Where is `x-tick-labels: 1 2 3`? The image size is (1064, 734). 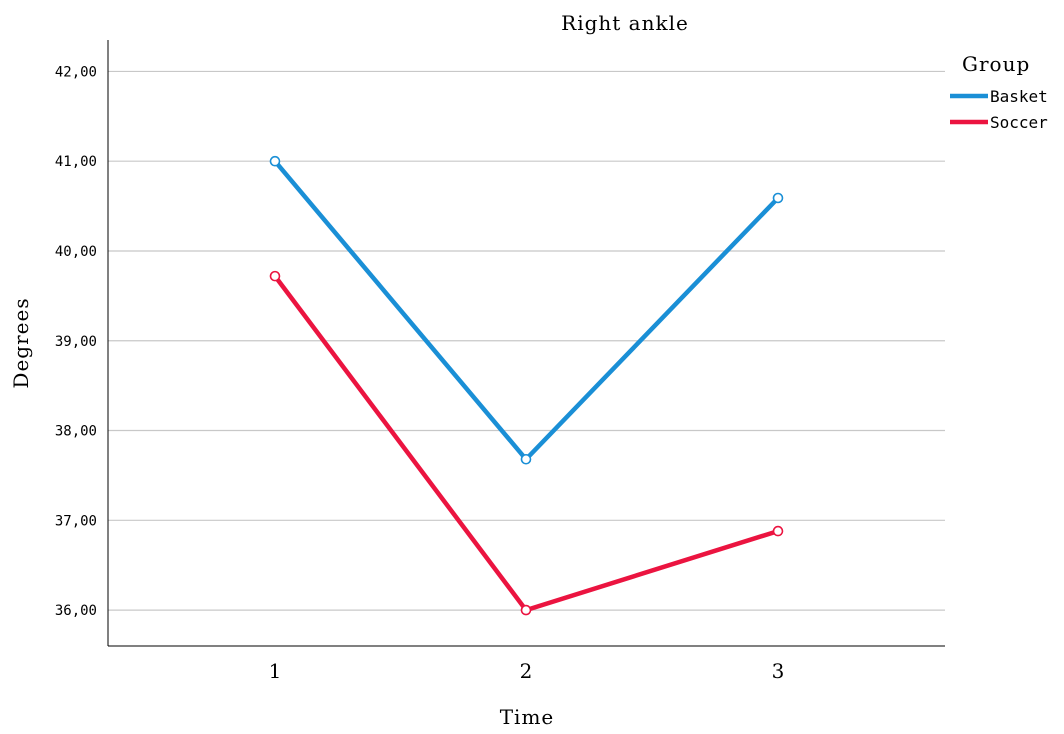 x-tick-labels: 1 2 3 is located at coordinates (527, 671).